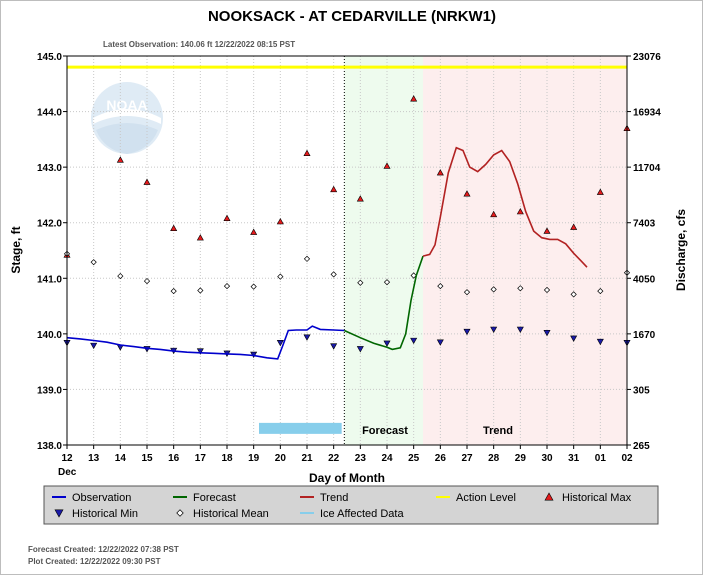 The image size is (704, 576). What do you see at coordinates (105, 514) in the screenshot?
I see `legend-label-historical_min: Historical Min` at bounding box center [105, 514].